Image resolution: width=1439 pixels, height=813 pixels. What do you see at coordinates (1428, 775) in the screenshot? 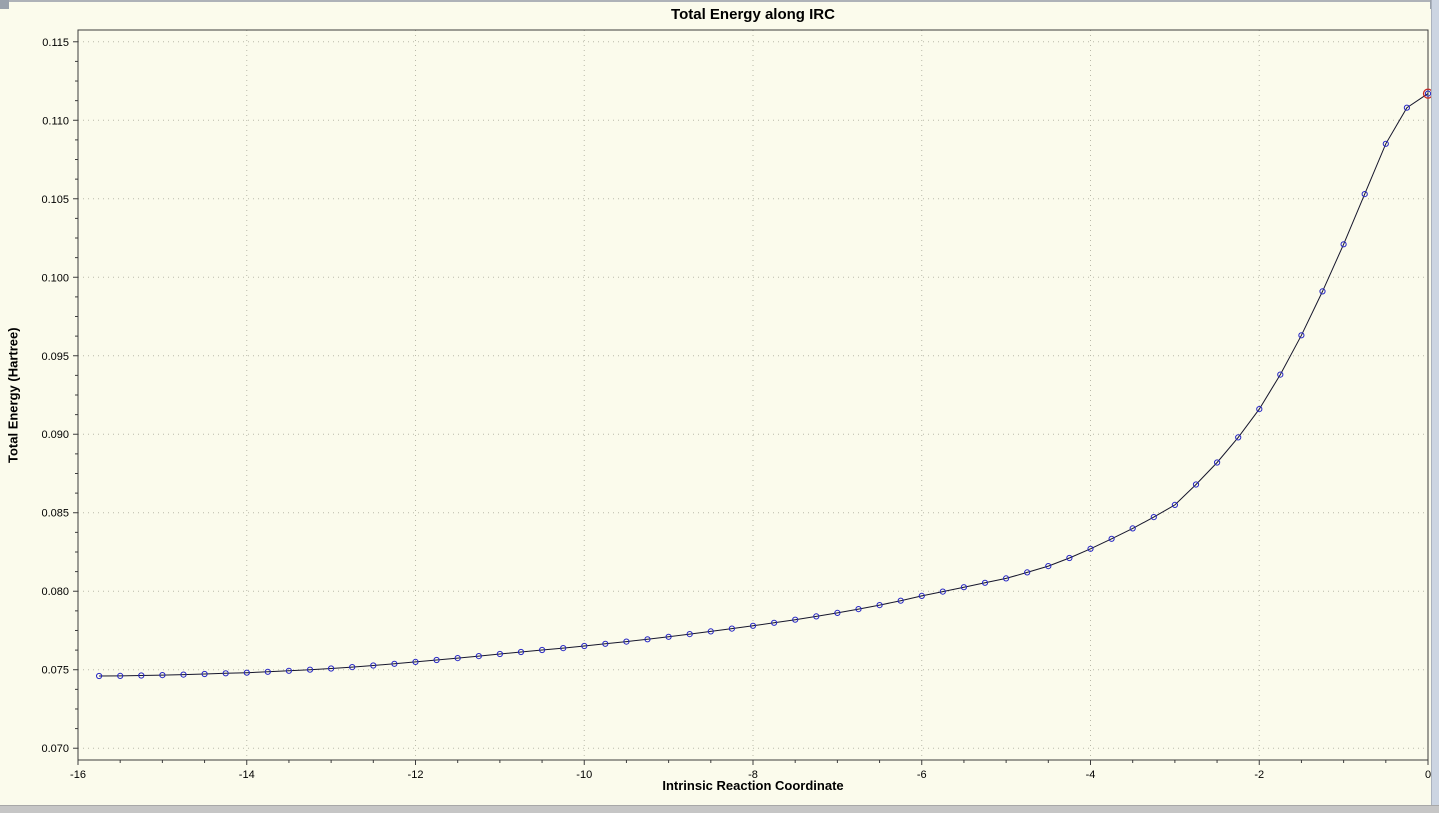
I see `x-tick-label: 0` at bounding box center [1428, 775].